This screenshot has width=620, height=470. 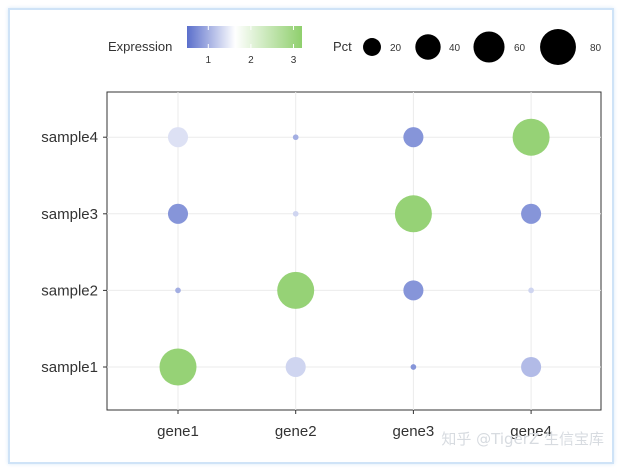 I want to click on x-tick-label: gene1, so click(x=178, y=431).